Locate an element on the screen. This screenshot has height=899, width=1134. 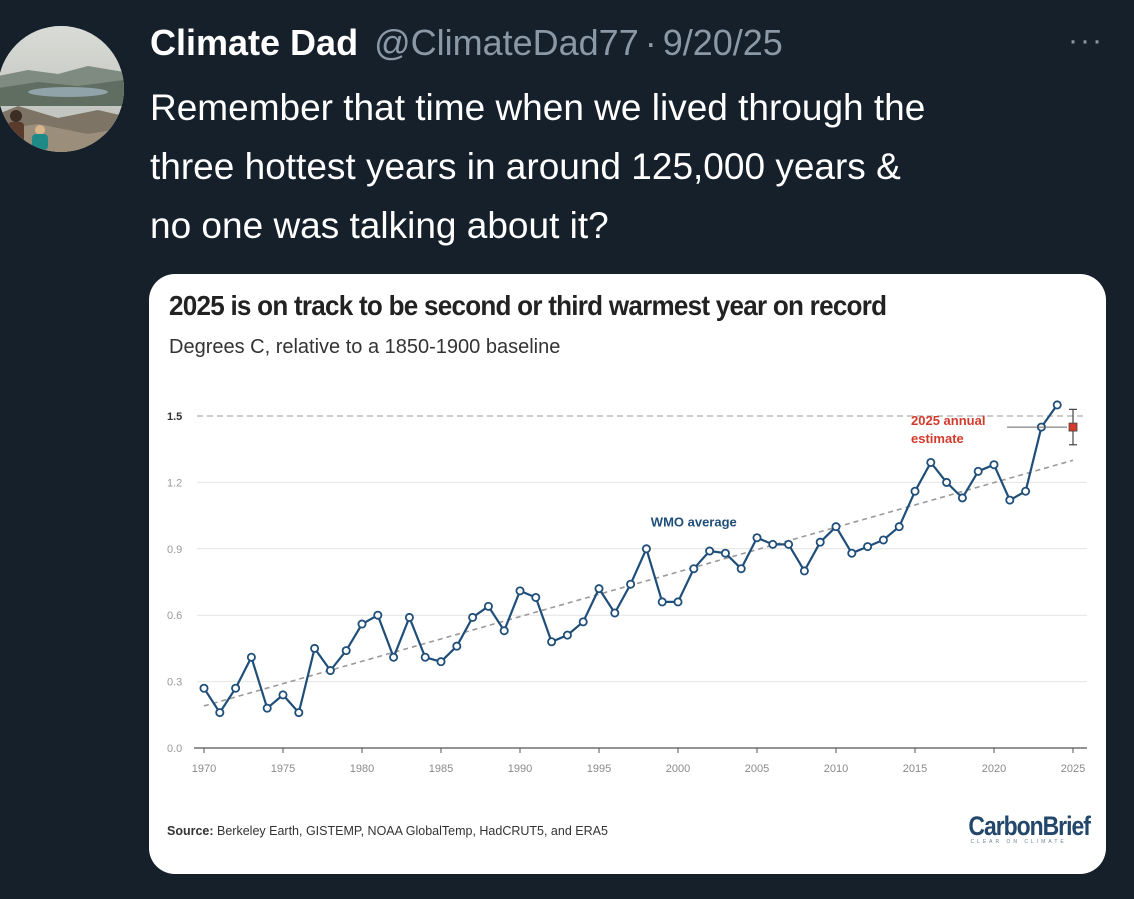
x-tick-label: 1970 is located at coordinates (204, 769).